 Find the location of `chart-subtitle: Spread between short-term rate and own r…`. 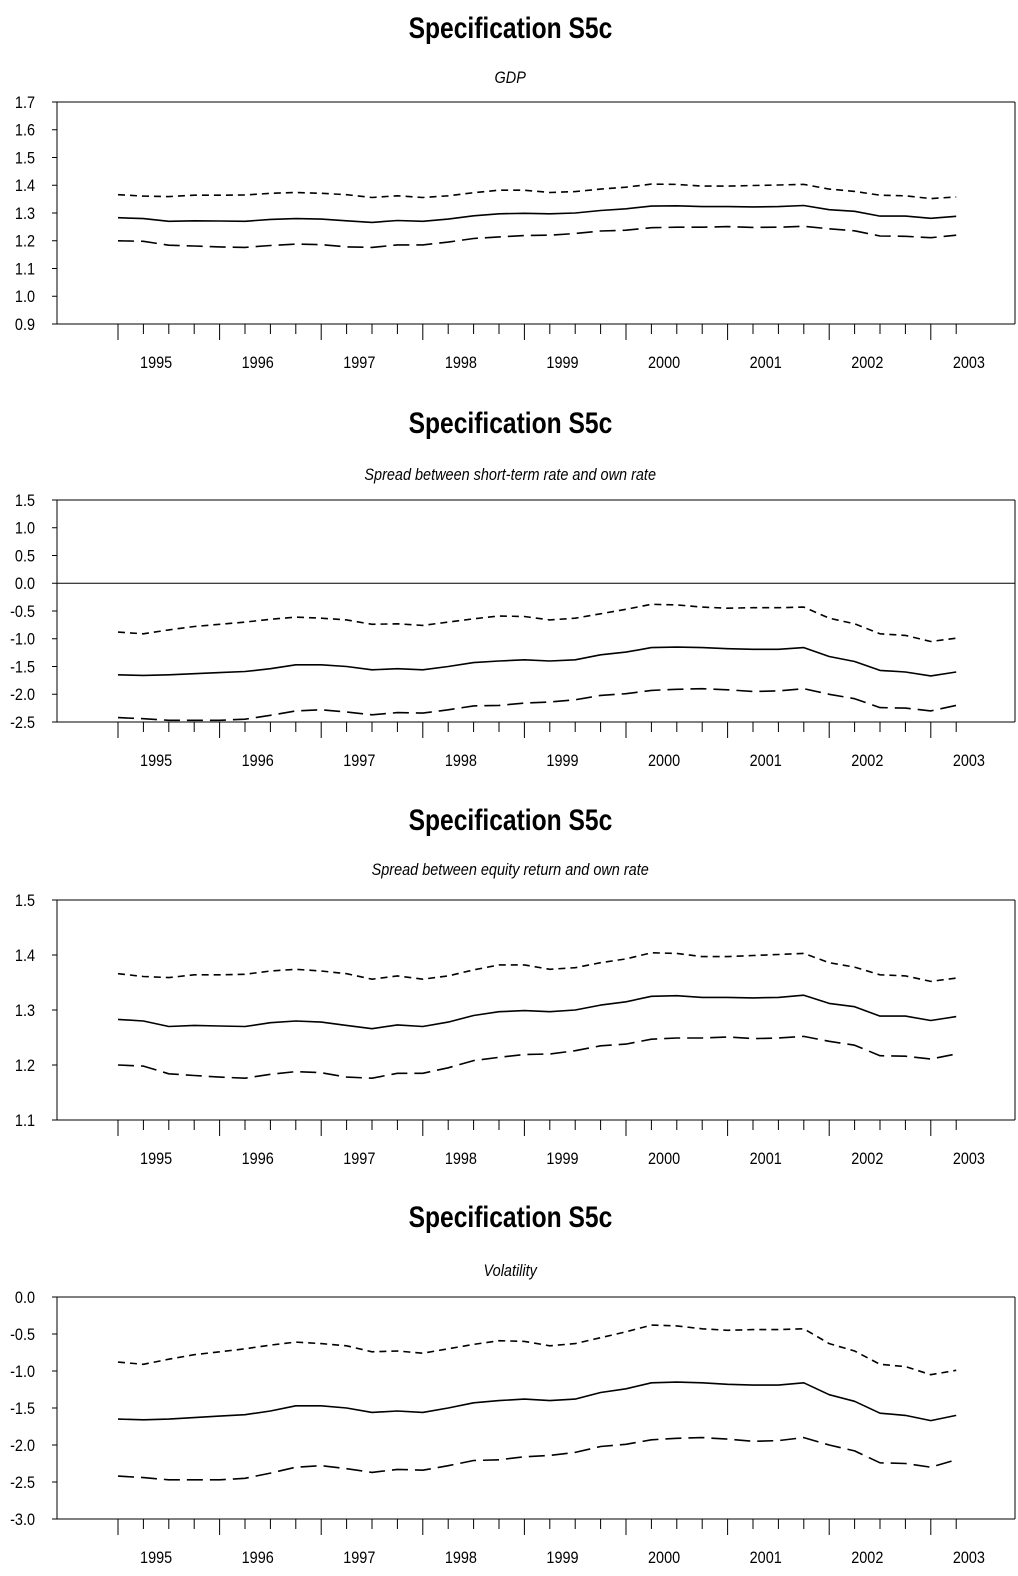

chart-subtitle: Spread between short-term rate and own r… is located at coordinates (510, 474).